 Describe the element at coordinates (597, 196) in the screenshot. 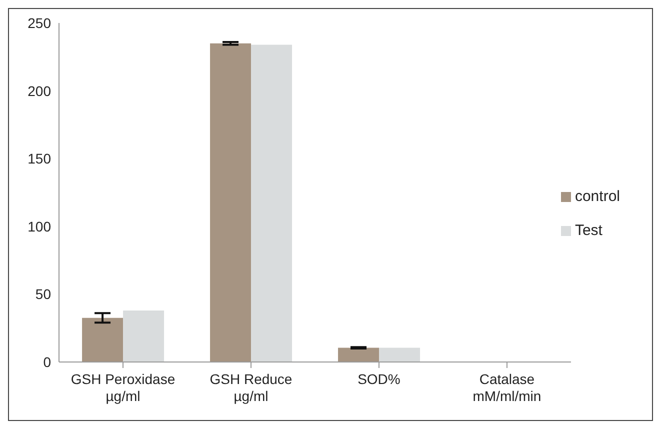

I see `legend-label: control` at that location.